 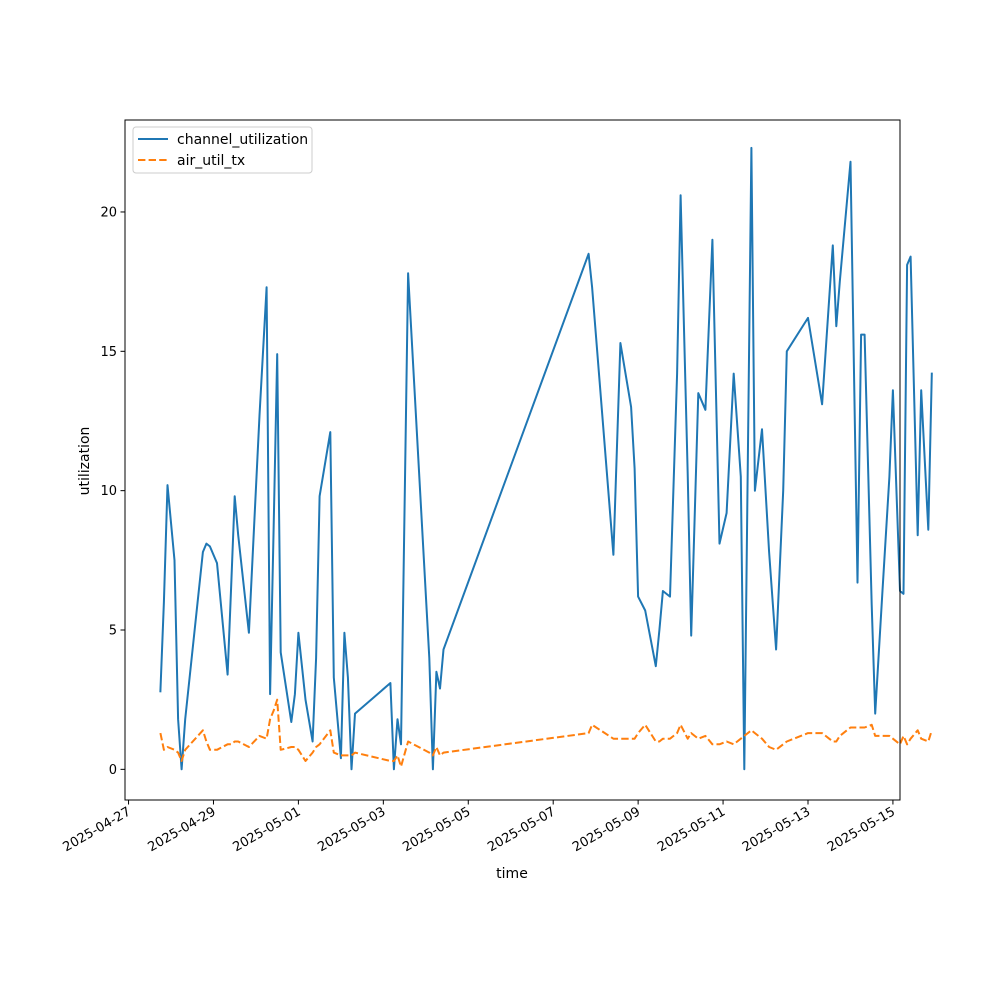 I want to click on x-axis-label: time, so click(x=512, y=874).